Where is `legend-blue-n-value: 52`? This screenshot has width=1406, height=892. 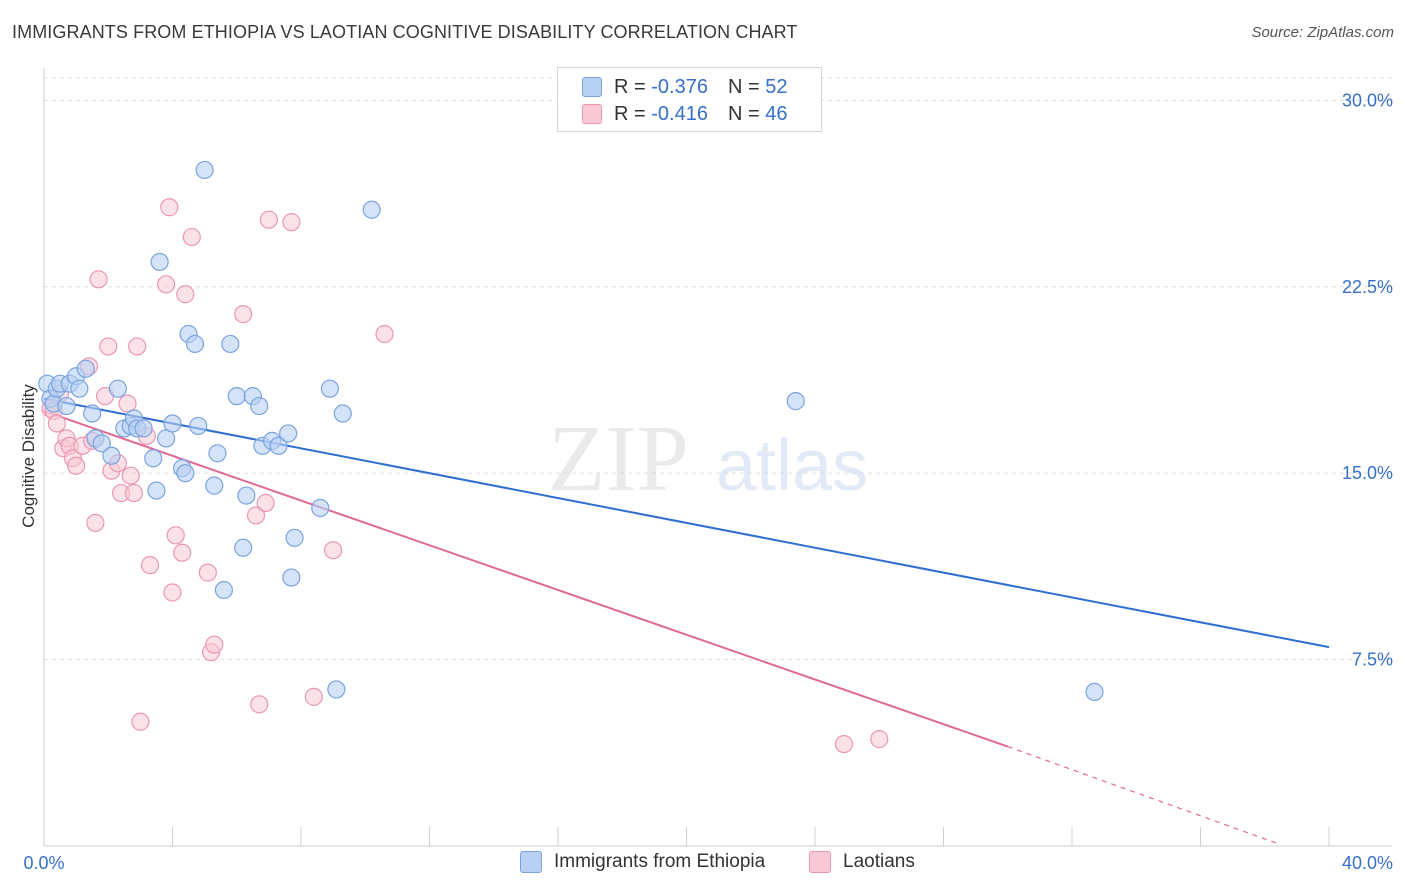
legend-blue-n-value: 52 is located at coordinates (776, 86).